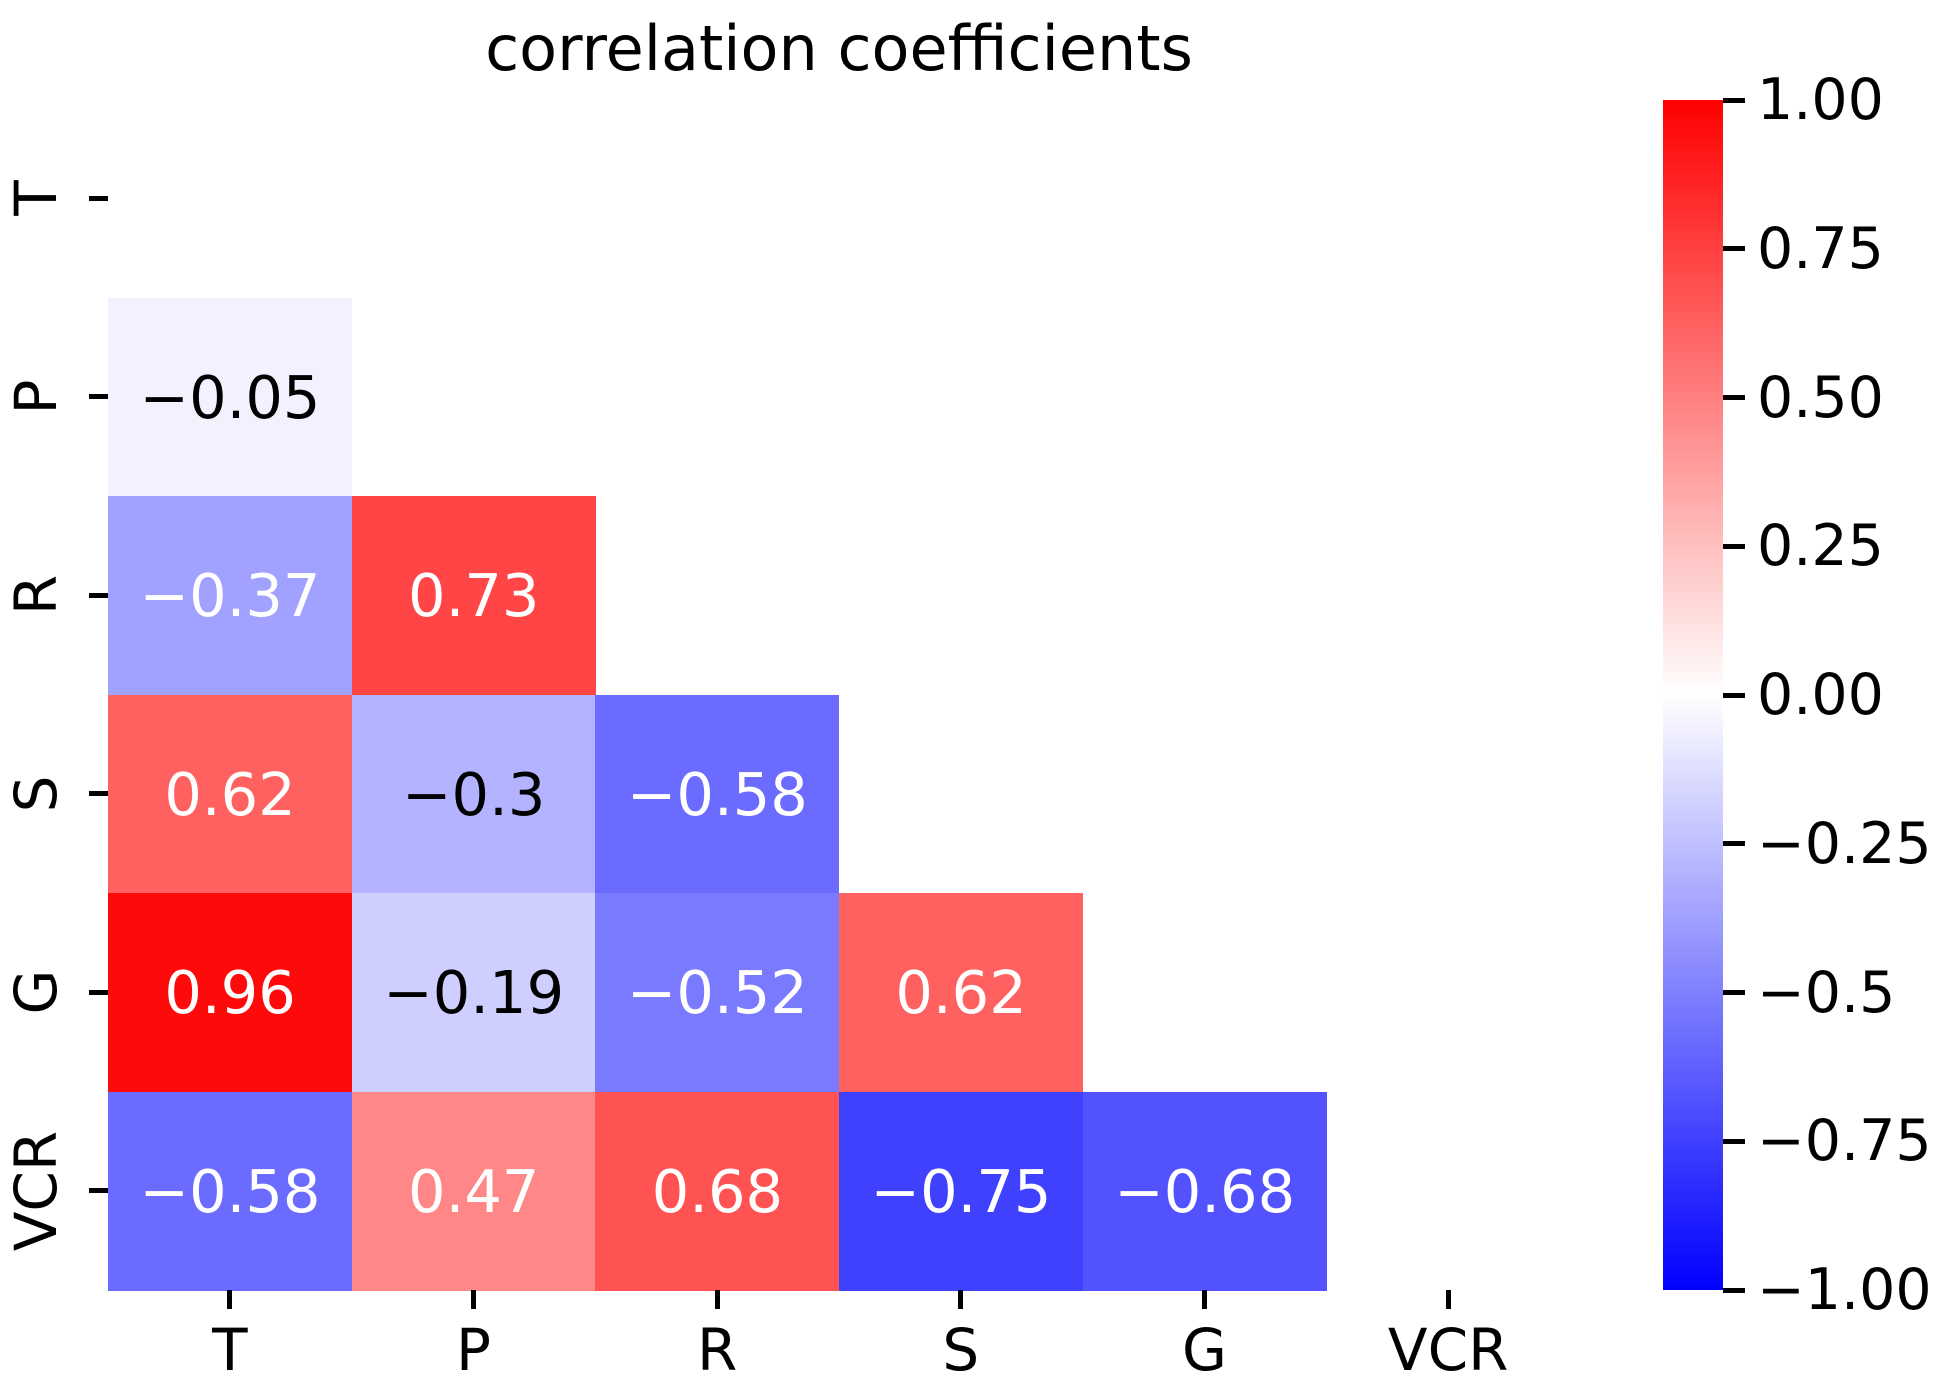  I want to click on heatmap-cell-G-T: 0.96, so click(230, 992).